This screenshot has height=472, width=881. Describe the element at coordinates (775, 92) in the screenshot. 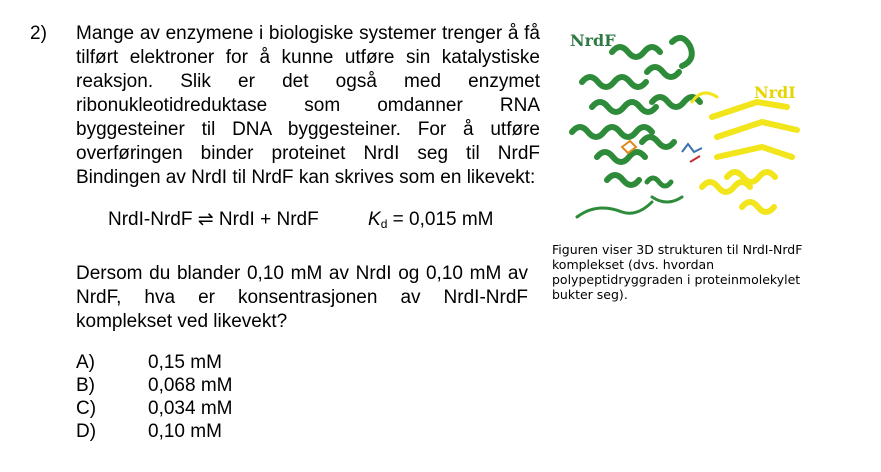

I see `figure-label-nrdi: NrdI` at that location.